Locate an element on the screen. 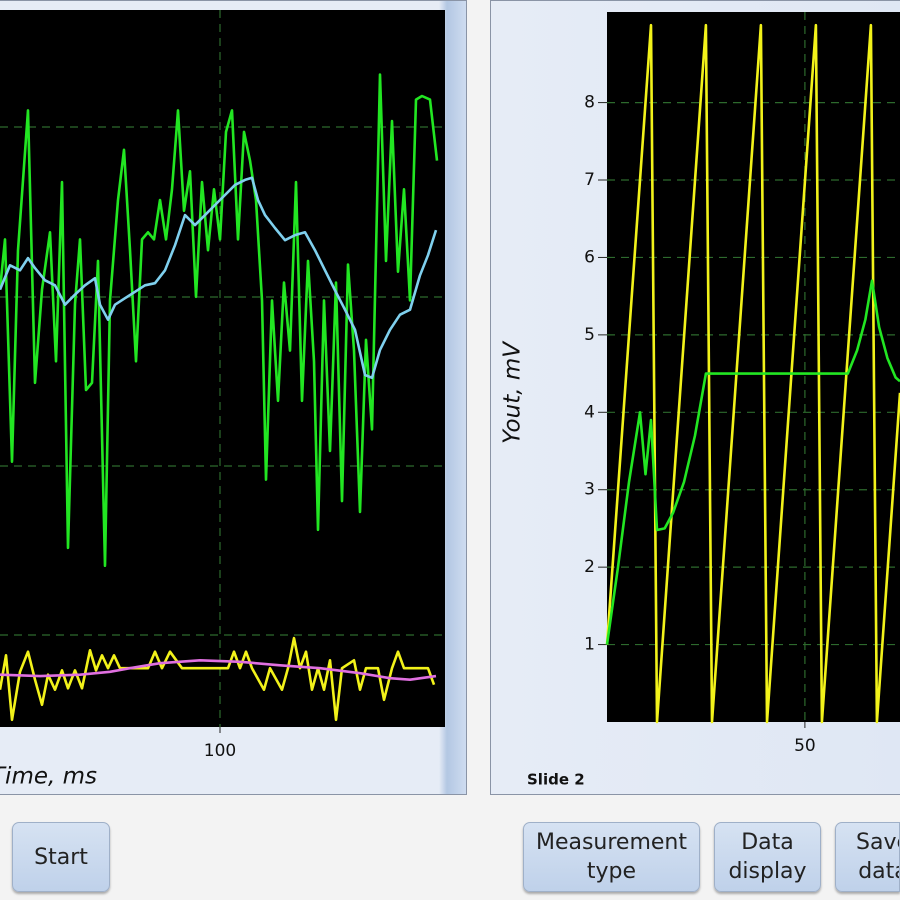 This screenshot has width=900, height=900. y-tick-label: 5 is located at coordinates (589, 335).